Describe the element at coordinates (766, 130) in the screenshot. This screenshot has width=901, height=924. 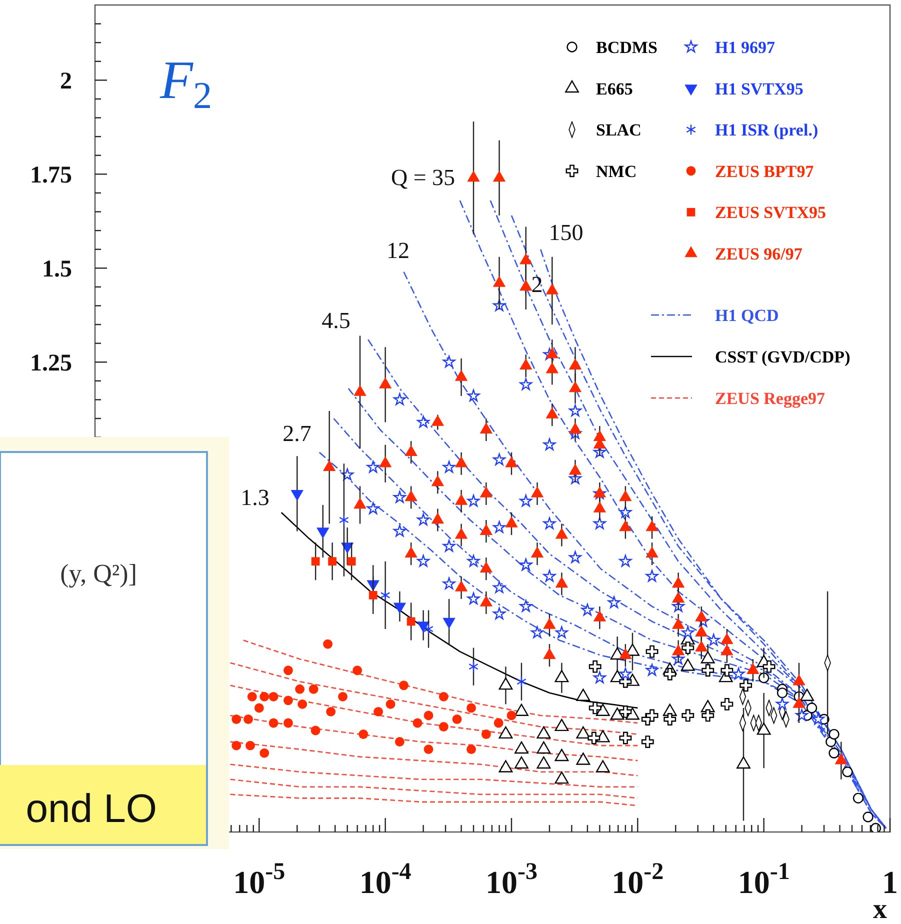
I see `legend-label: H1 ISR (prel.)` at that location.